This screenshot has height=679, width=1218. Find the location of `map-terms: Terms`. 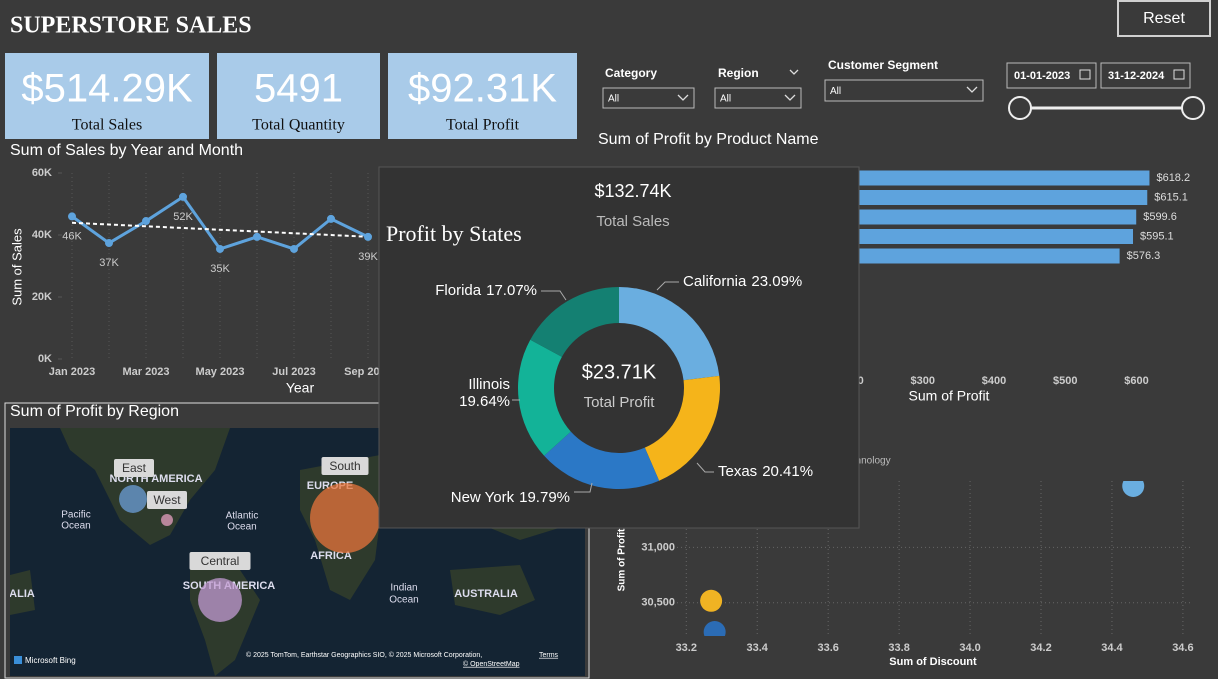

map-terms: Terms is located at coordinates (549, 655).